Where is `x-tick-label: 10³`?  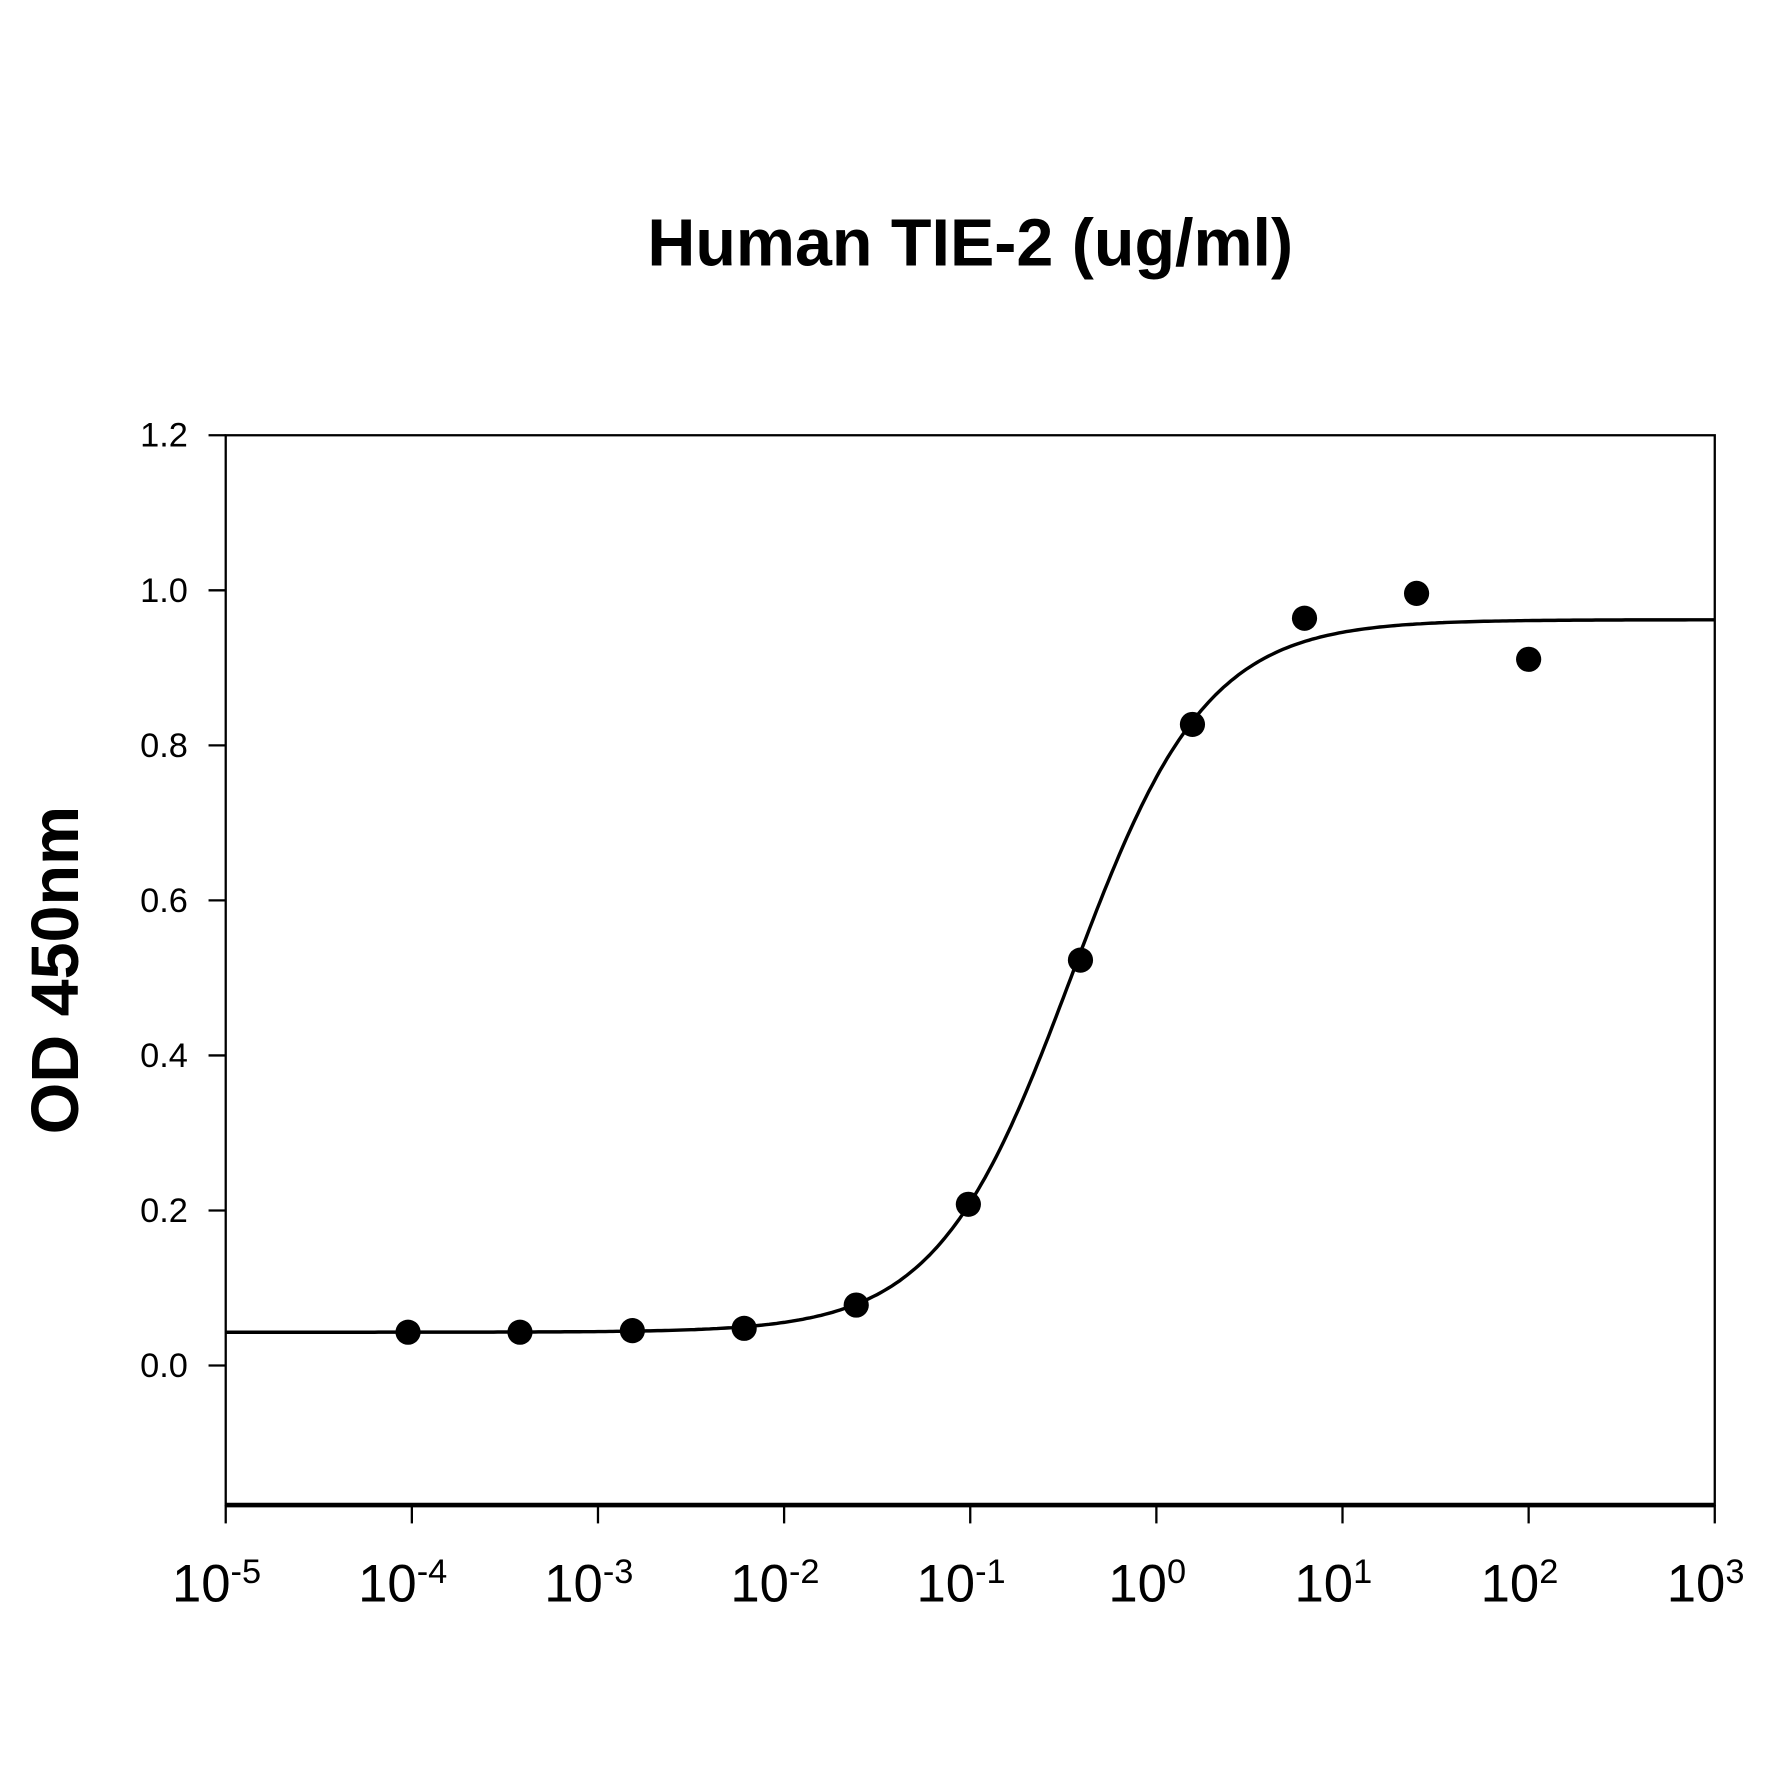 x-tick-label: 10³ is located at coordinates (1706, 1583).